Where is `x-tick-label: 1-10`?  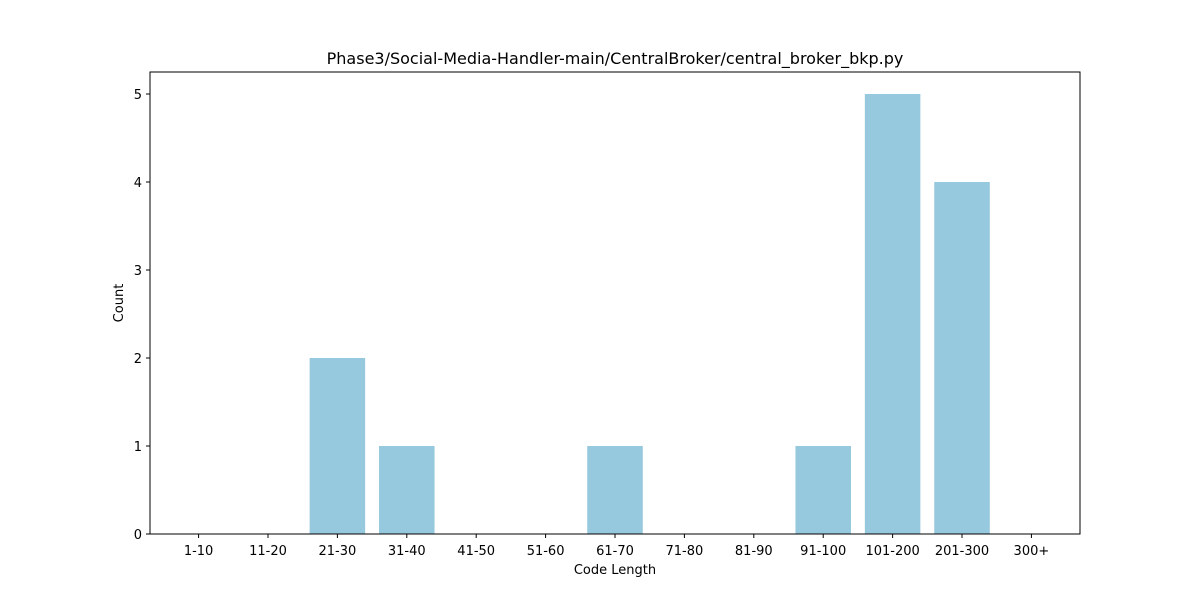 x-tick-label: 1-10 is located at coordinates (199, 551).